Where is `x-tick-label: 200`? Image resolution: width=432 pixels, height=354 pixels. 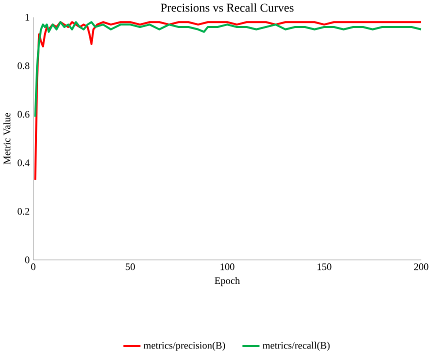 x-tick-label: 200 is located at coordinates (421, 266).